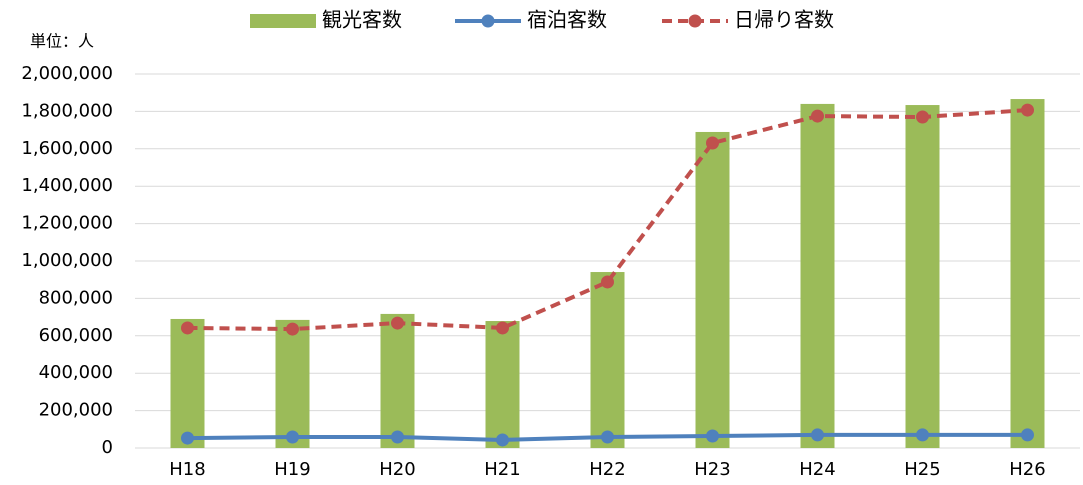 The image size is (1083, 485). I want to click on y-tick-label: 400,000, so click(76, 372).